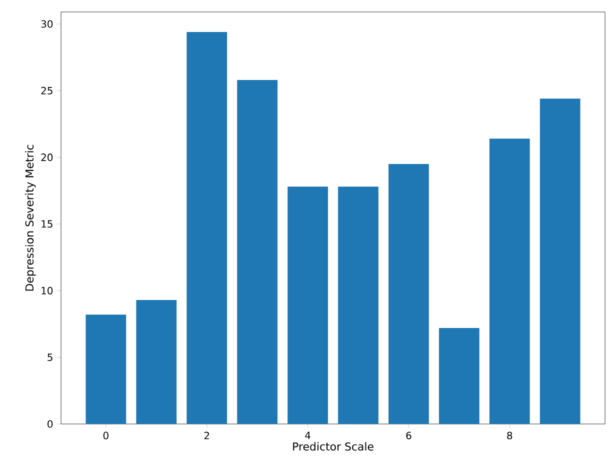  Describe the element at coordinates (509, 436) in the screenshot. I see `x-tick-label: 8` at that location.